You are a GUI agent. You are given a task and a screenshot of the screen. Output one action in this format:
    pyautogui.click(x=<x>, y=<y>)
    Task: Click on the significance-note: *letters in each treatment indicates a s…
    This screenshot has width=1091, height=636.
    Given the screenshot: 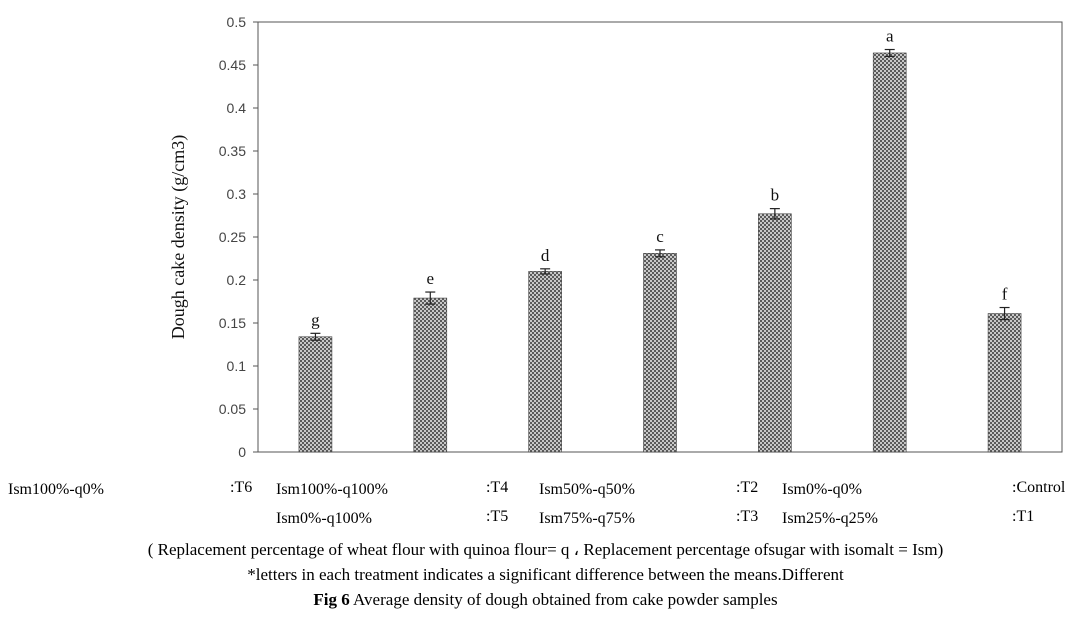 What is the action you would take?
    pyautogui.click(x=545, y=574)
    